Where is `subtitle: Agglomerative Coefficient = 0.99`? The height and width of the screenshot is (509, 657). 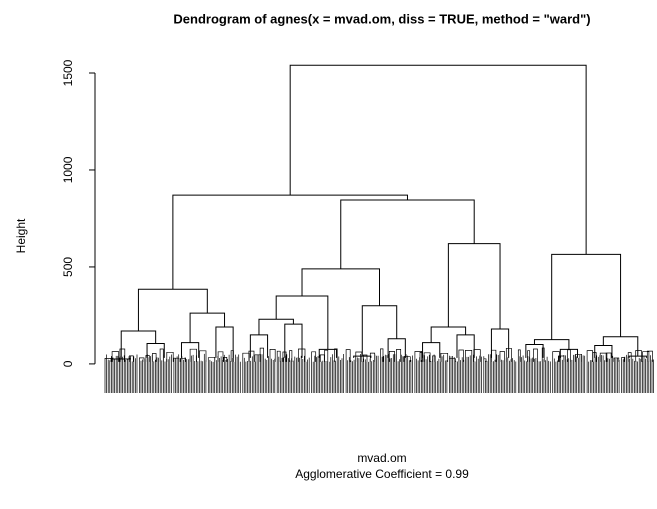 subtitle: Agglomerative Coefficient = 0.99 is located at coordinates (382, 474).